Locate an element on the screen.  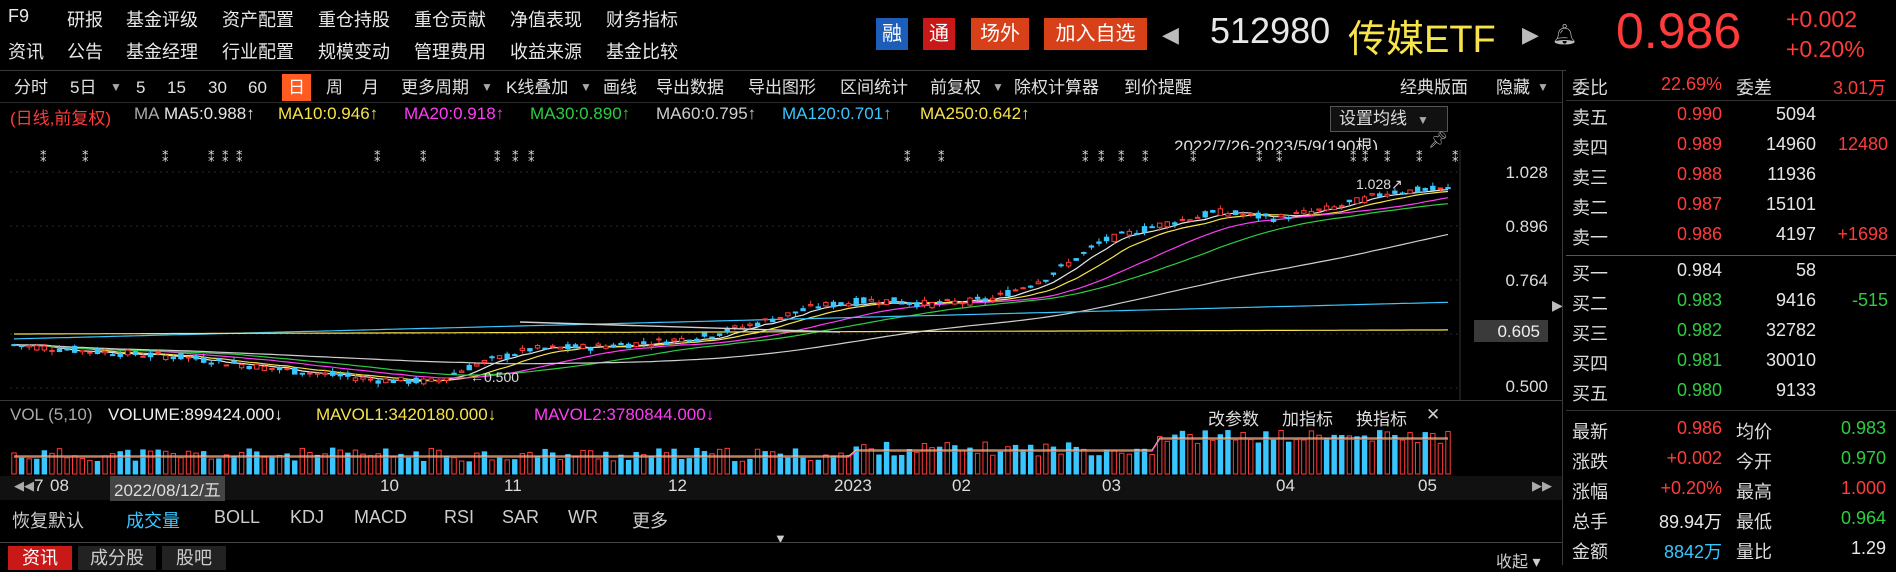
tb-overlay-dropdown-icon: ▼ is located at coordinates (586, 87).